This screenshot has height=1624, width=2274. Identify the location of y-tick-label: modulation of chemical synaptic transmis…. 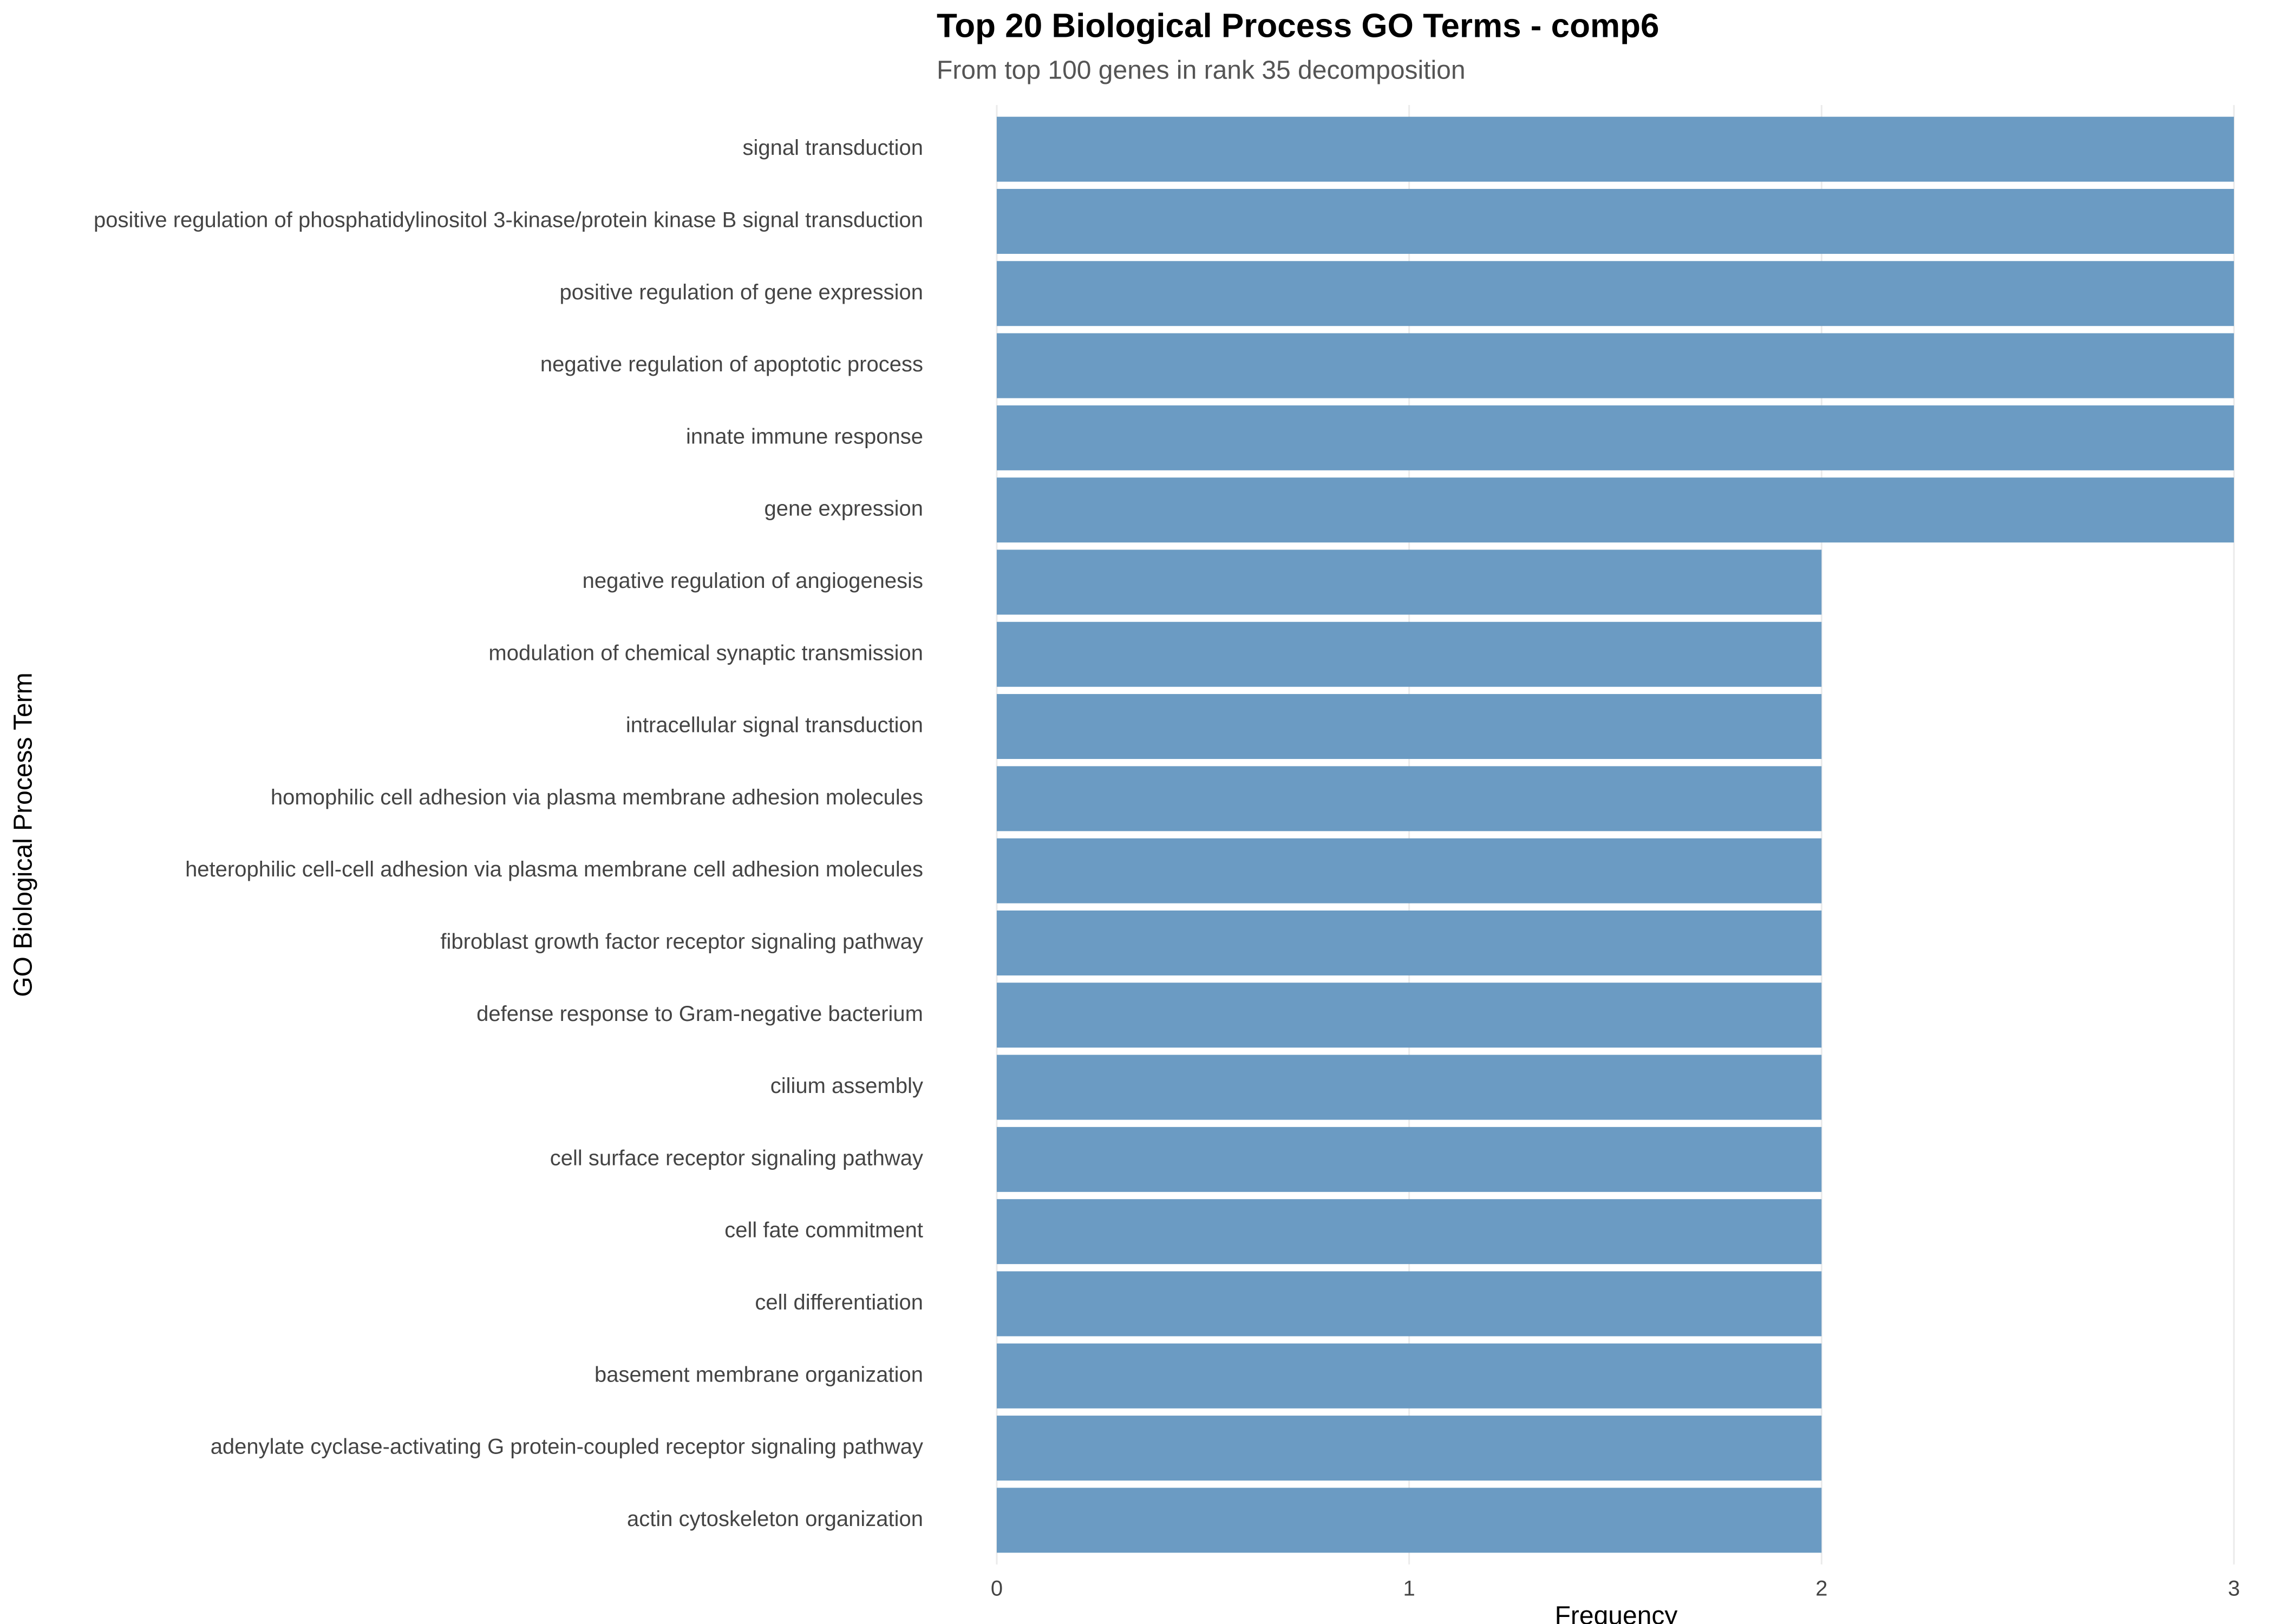
(705, 653).